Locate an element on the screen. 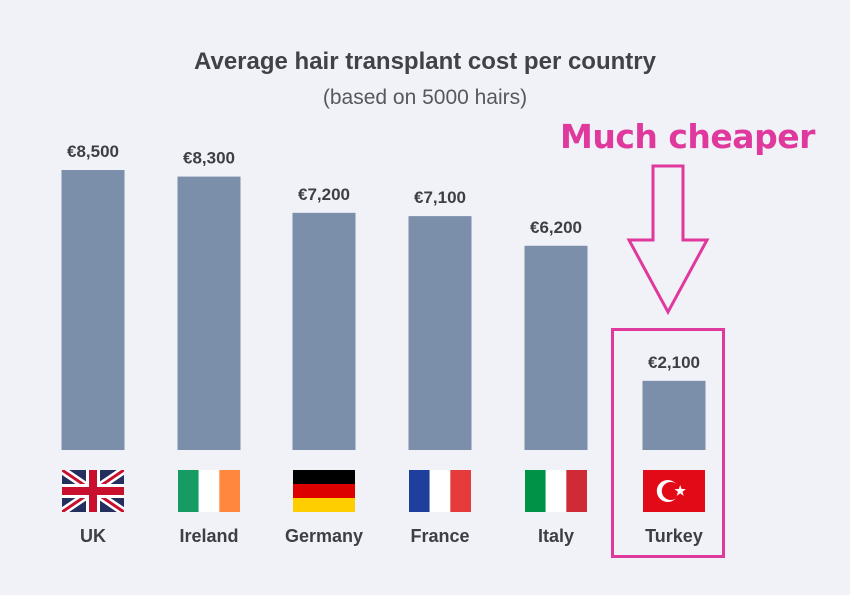  turkey-highlight-box is located at coordinates (668, 443).